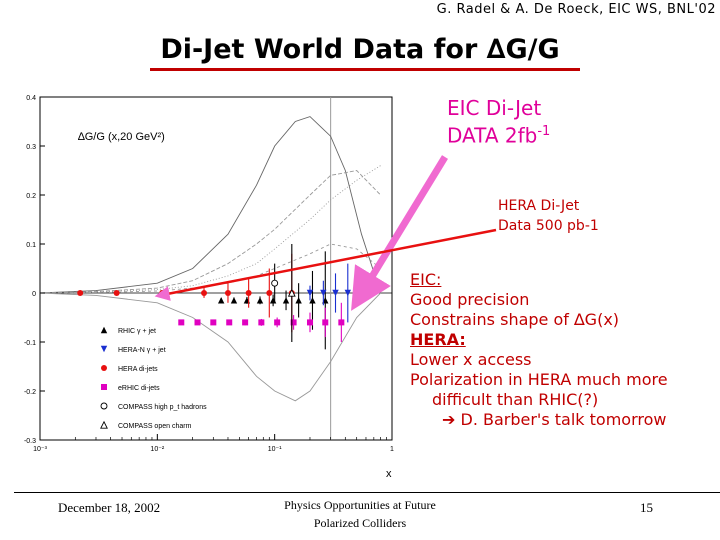 Image resolution: width=720 pixels, height=540 pixels. What do you see at coordinates (539, 206) in the screenshot?
I see `hera-callout-line1: HERA Di-Jet` at bounding box center [539, 206].